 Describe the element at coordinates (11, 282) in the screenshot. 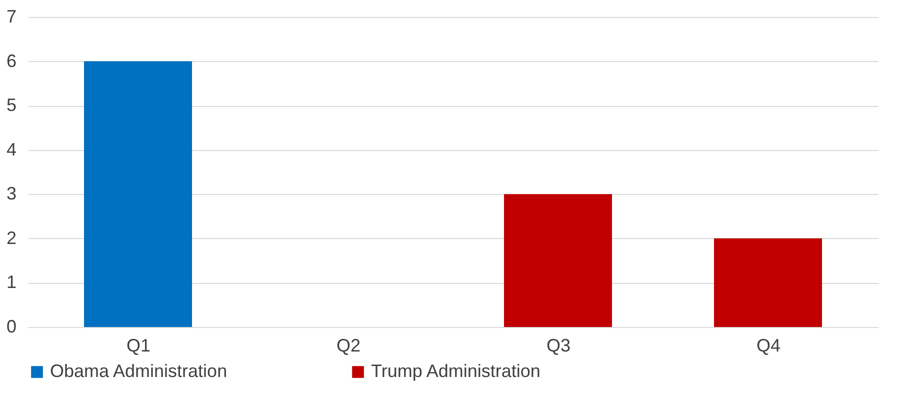

I see `y-tick-label: 1` at that location.